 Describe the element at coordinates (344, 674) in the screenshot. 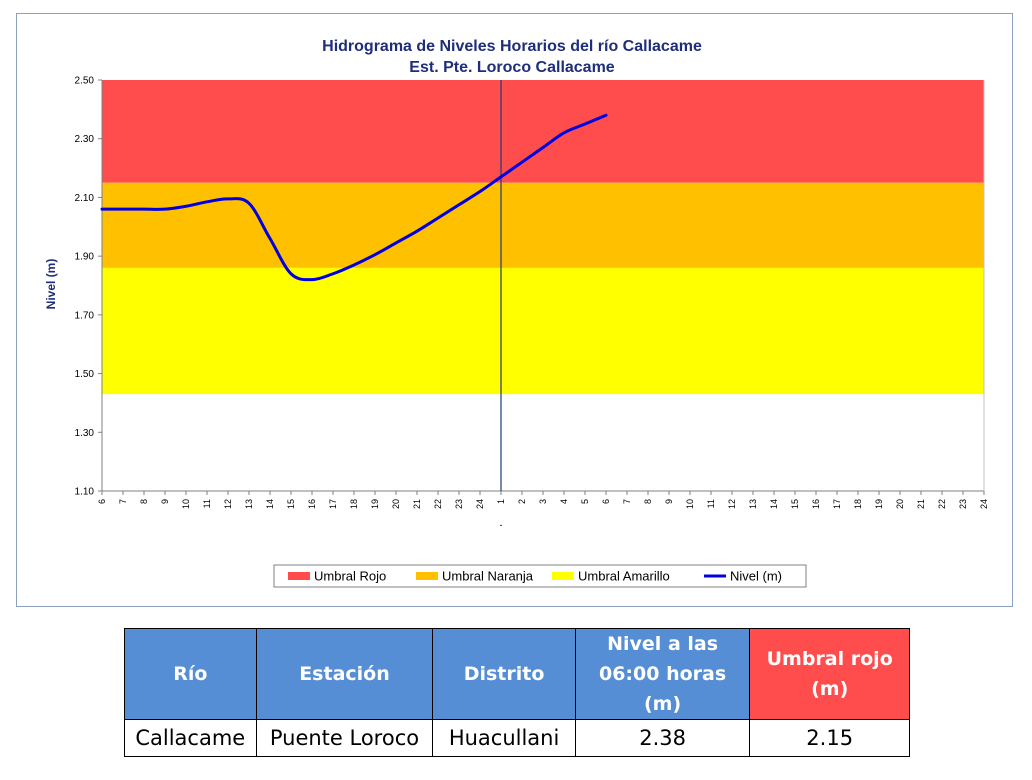

I see `header-estacion: Estación` at that location.